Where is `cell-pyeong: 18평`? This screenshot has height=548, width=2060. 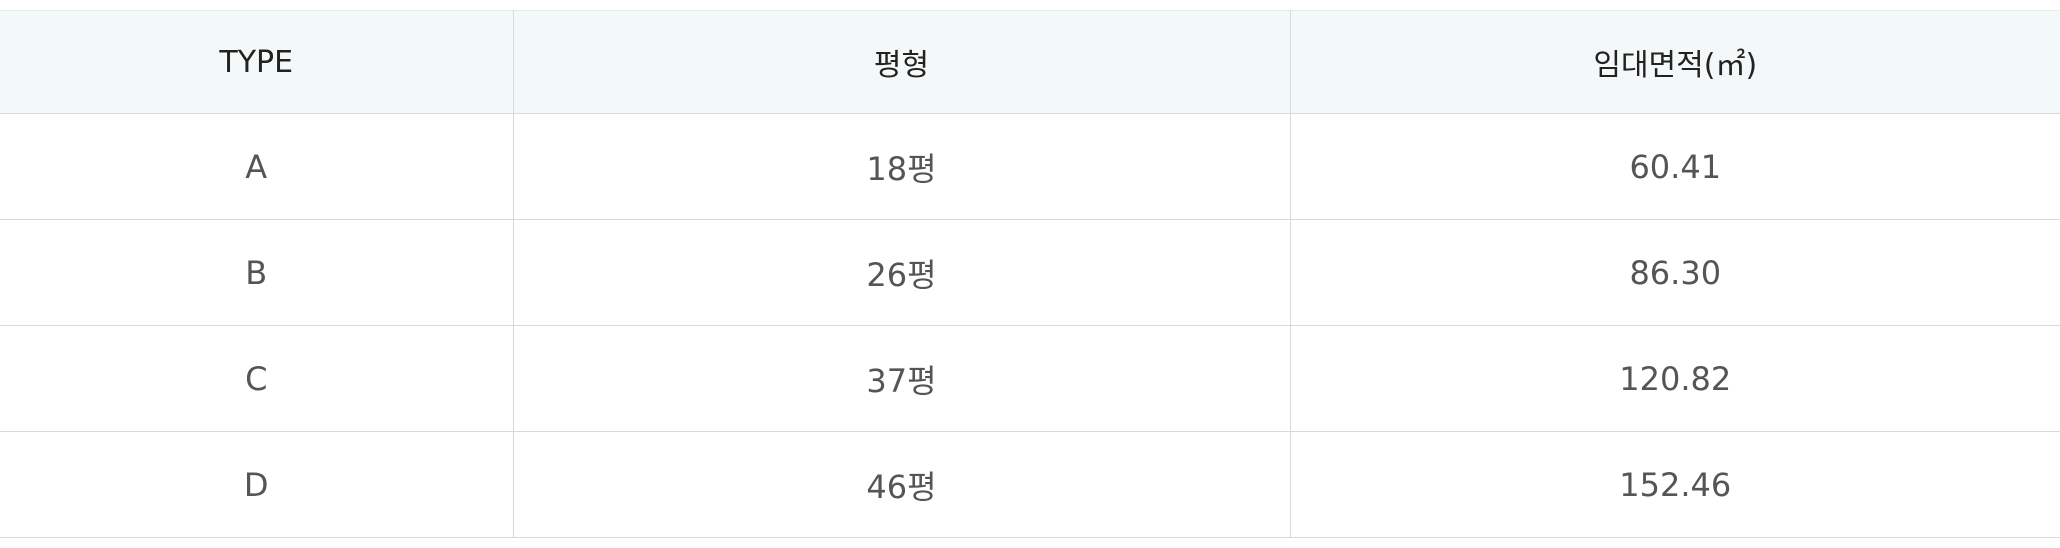
cell-pyeong: 18평 is located at coordinates (902, 166).